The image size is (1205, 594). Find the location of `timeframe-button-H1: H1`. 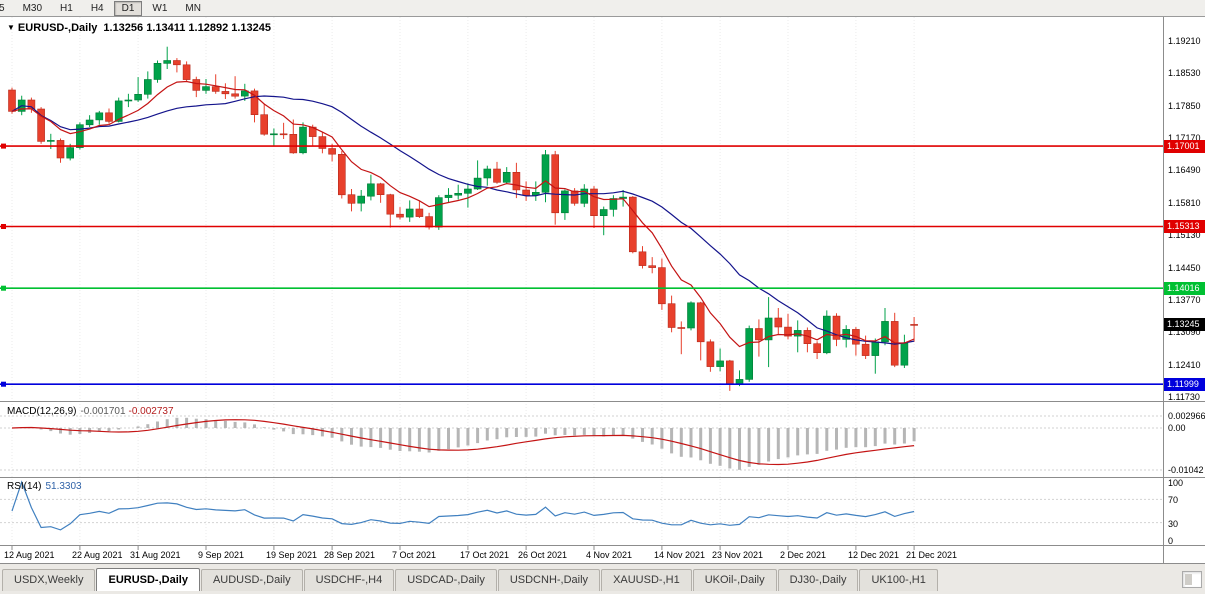

timeframe-button-H1: H1 is located at coordinates (66, 8).